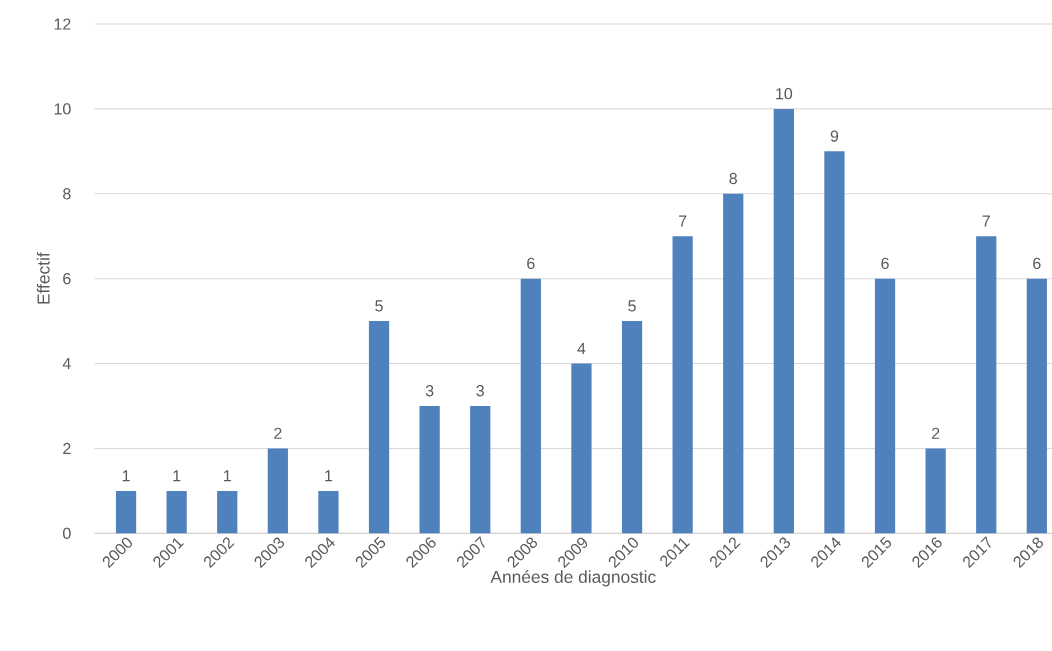 This screenshot has height=651, width=1052. I want to click on y-tick-label: 6, so click(67, 279).